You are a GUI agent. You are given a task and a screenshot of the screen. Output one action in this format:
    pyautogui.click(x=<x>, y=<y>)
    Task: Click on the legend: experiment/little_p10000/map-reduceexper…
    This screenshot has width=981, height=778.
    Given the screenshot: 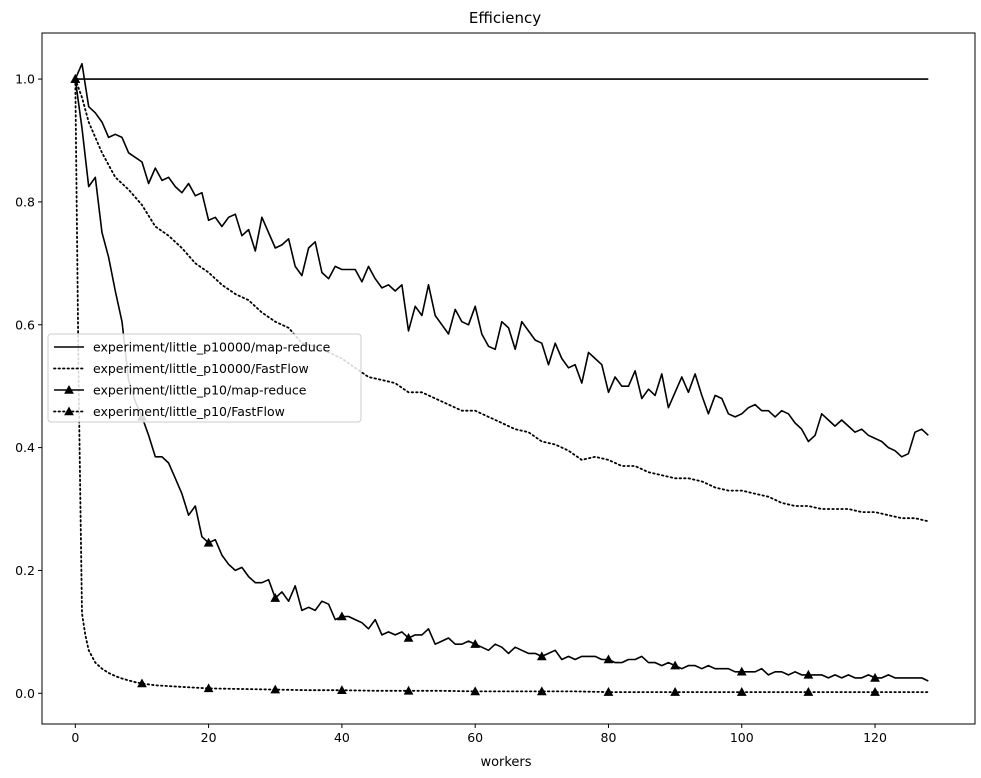 What is the action you would take?
    pyautogui.click(x=204, y=378)
    